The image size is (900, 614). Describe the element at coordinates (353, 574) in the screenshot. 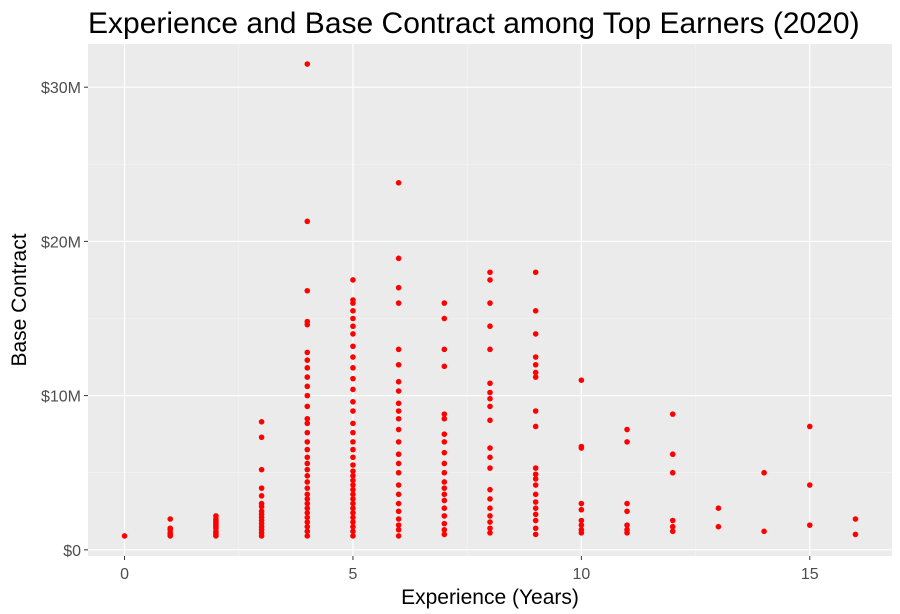

I see `x-tick-label: 5` at that location.